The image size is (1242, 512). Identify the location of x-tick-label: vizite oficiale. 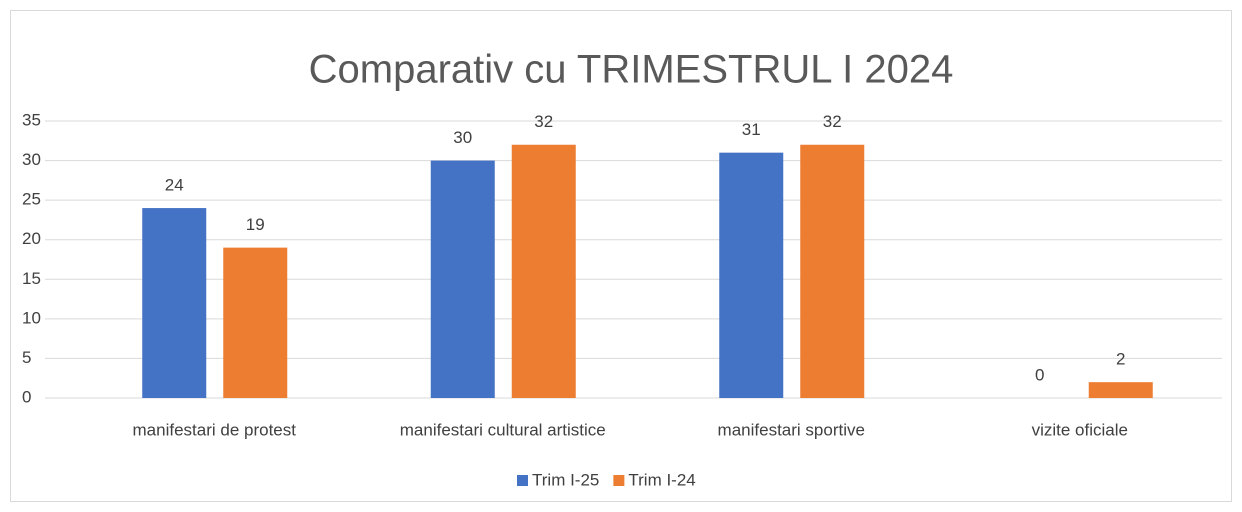
(1080, 429).